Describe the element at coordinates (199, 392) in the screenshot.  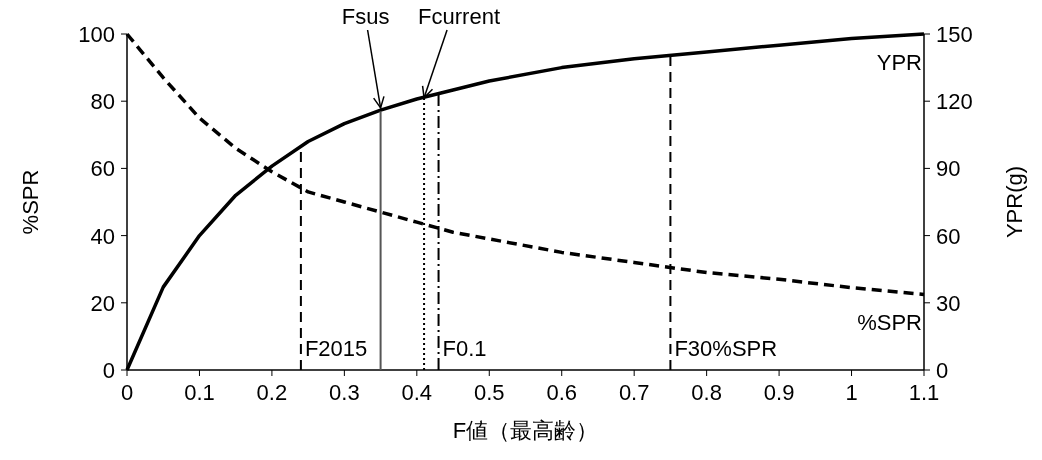
I see `x-tick-label: 0.1` at that location.